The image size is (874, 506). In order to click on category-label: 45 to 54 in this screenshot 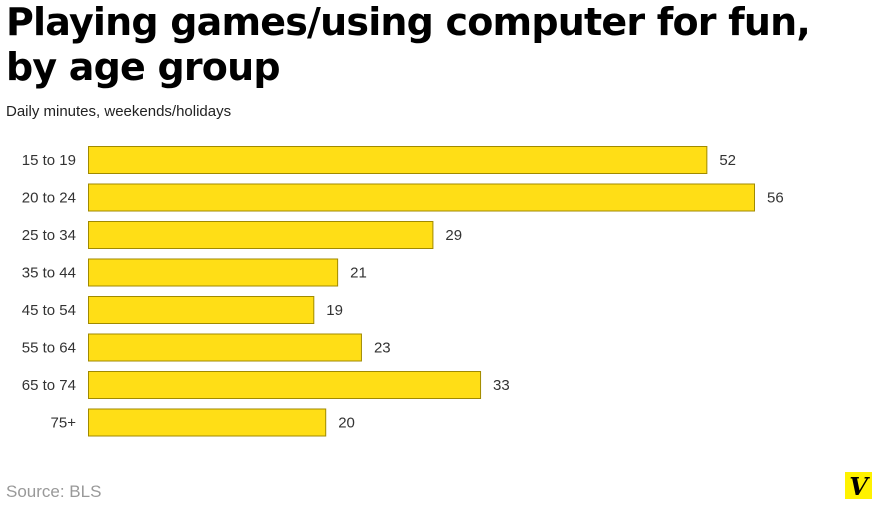, I will do `click(49, 310)`.